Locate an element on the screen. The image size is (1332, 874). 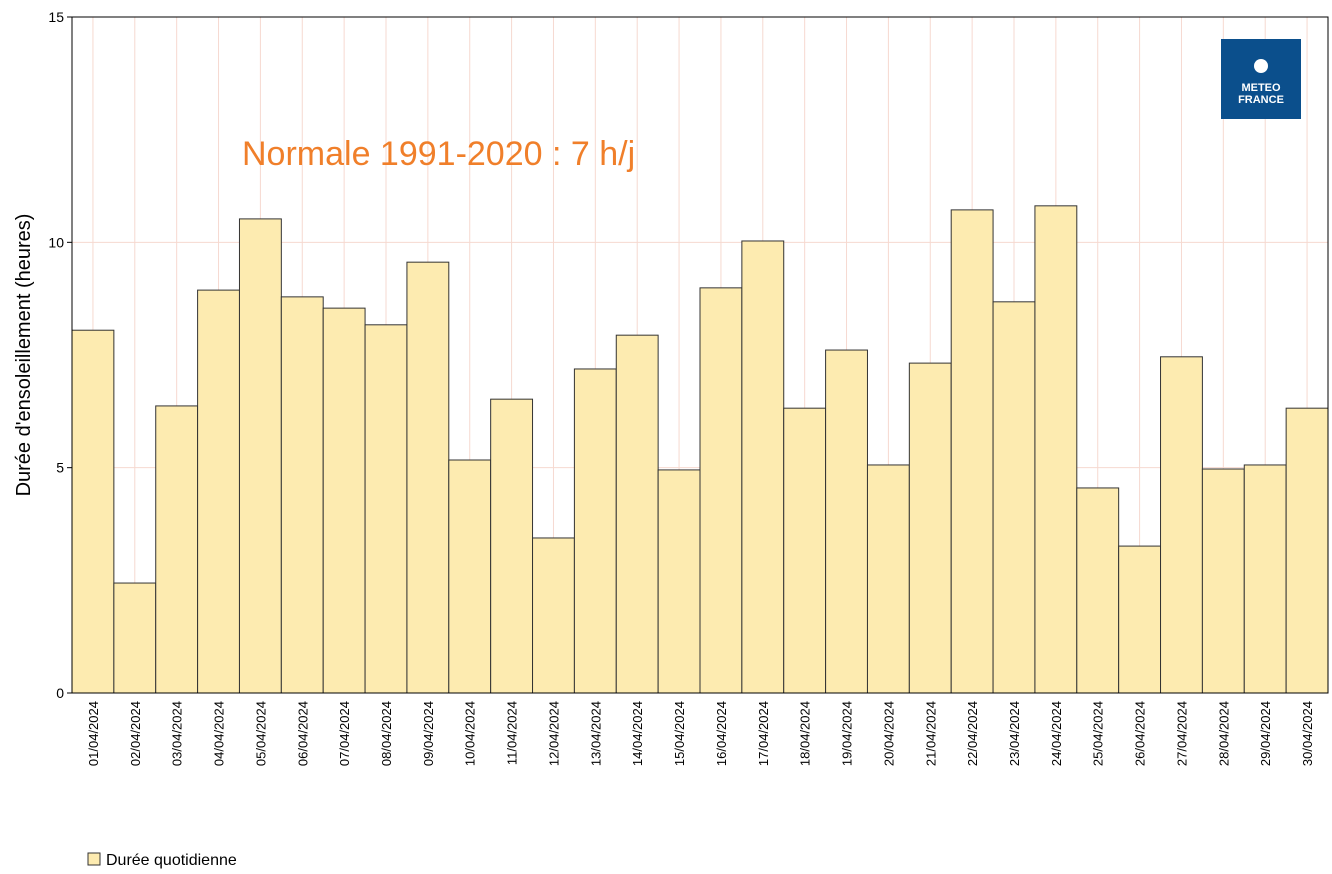
x-tick-label: 10/04/2024 is located at coordinates (470, 733).